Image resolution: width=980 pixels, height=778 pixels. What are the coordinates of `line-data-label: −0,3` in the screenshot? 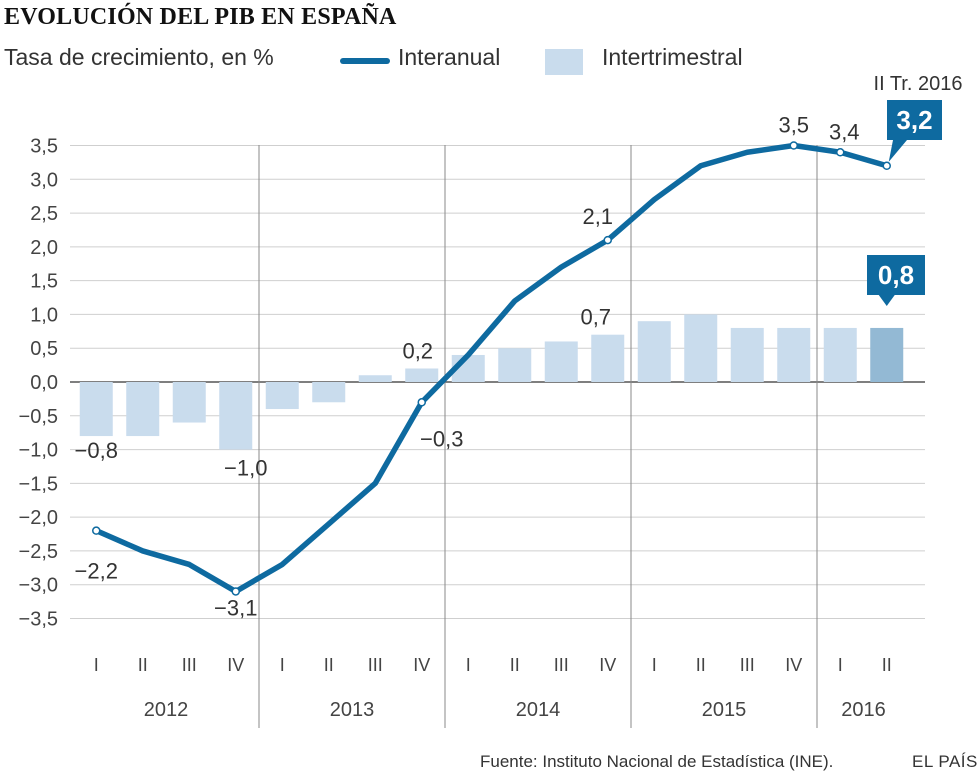 It's located at (441, 438).